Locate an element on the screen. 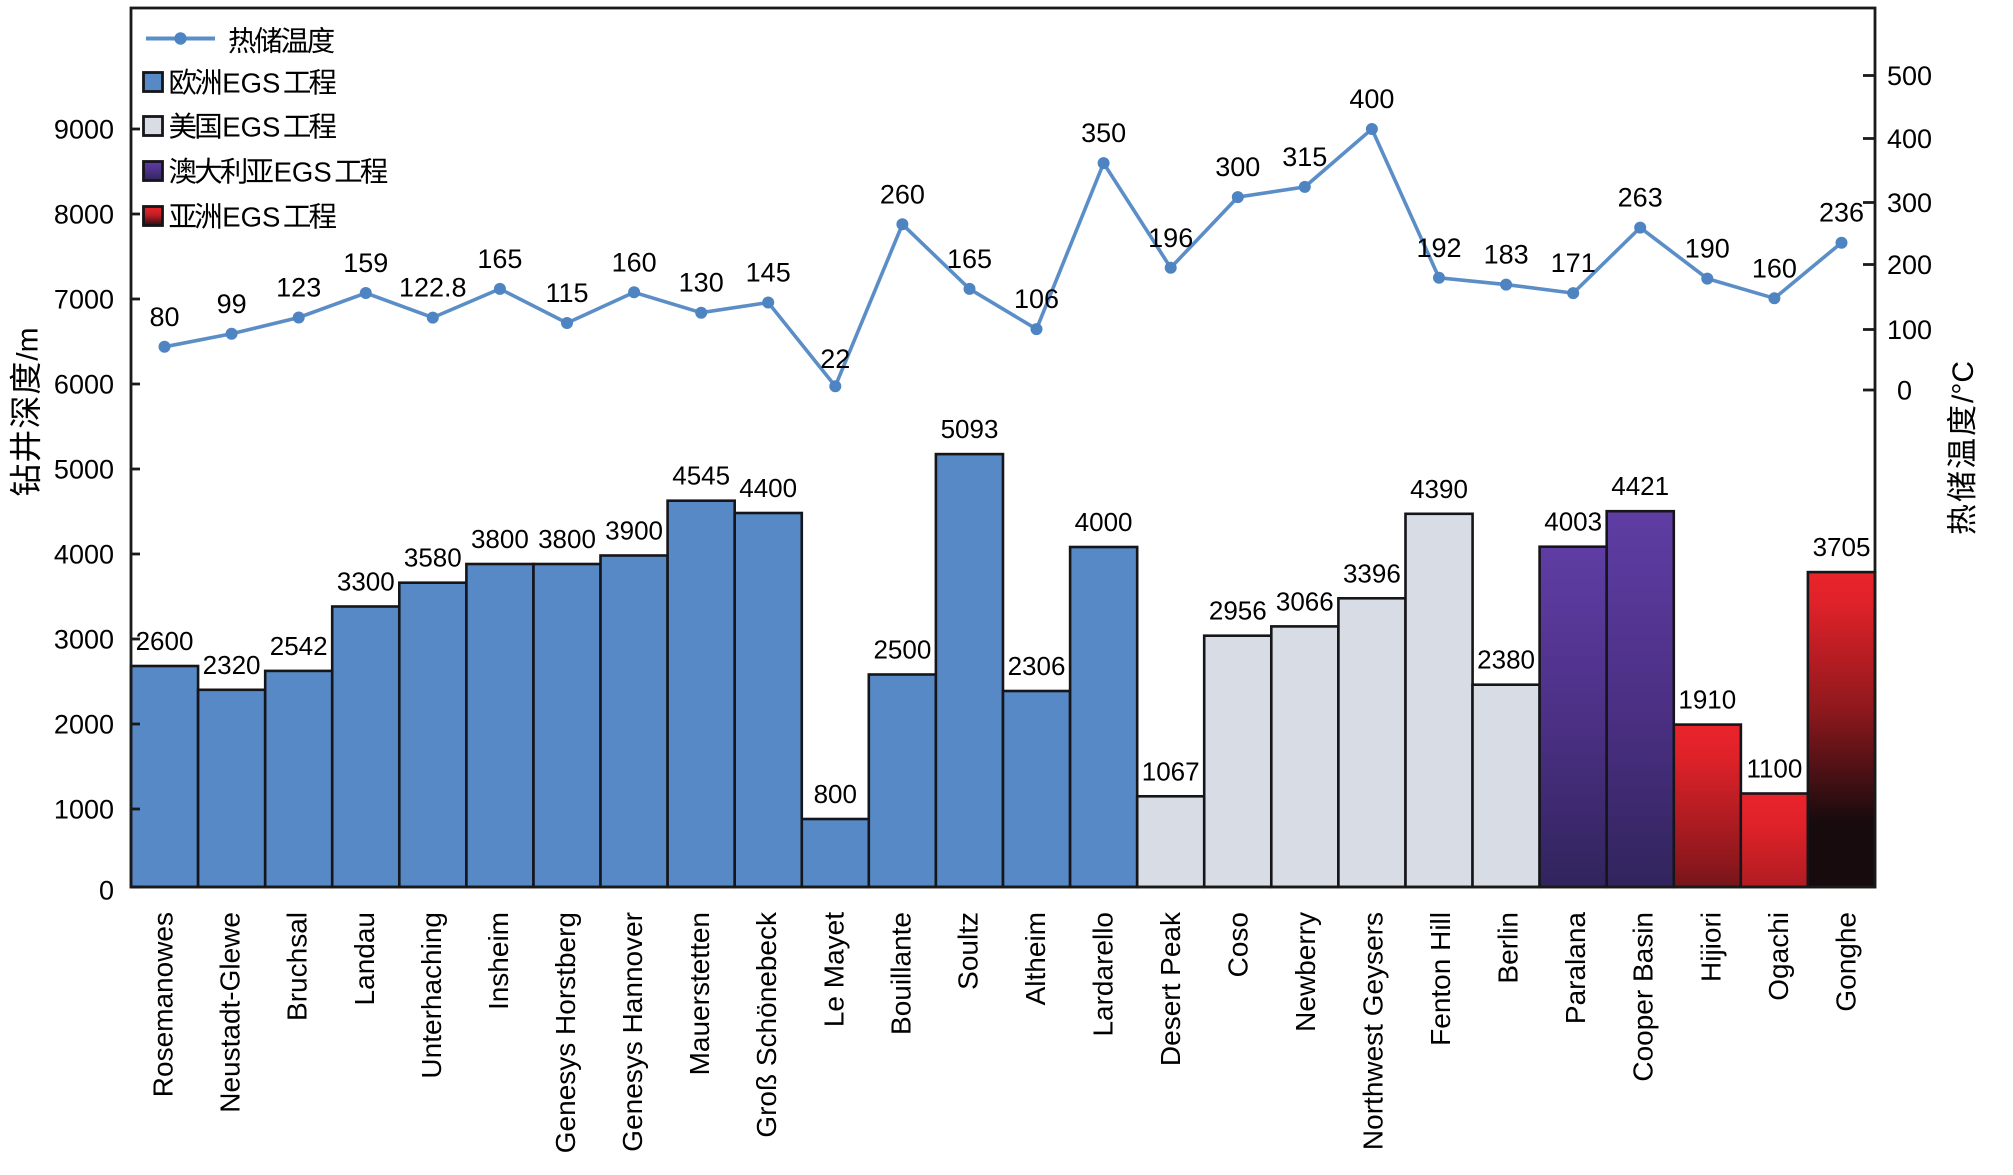 This screenshot has height=1175, width=2013. svg-text: Rosemanowes is located at coordinates (163, 1004).